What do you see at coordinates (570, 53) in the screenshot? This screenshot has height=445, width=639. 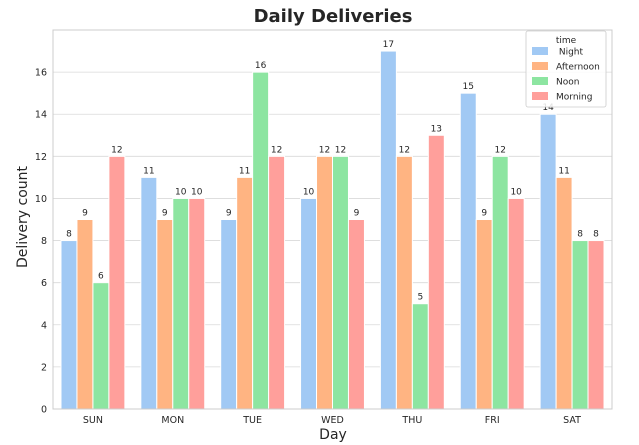 I see `legend-entry-label: Night` at bounding box center [570, 53].